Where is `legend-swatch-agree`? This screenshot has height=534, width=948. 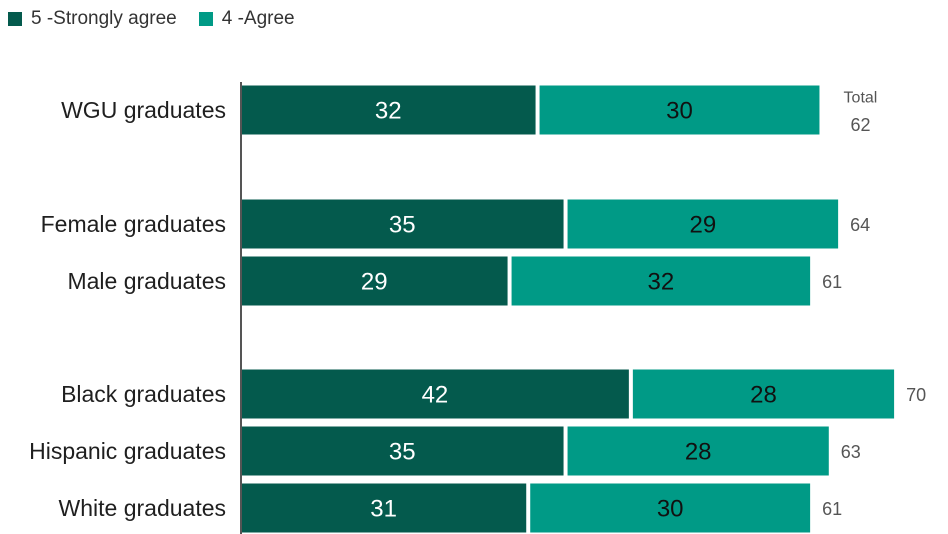 legend-swatch-agree is located at coordinates (205, 19).